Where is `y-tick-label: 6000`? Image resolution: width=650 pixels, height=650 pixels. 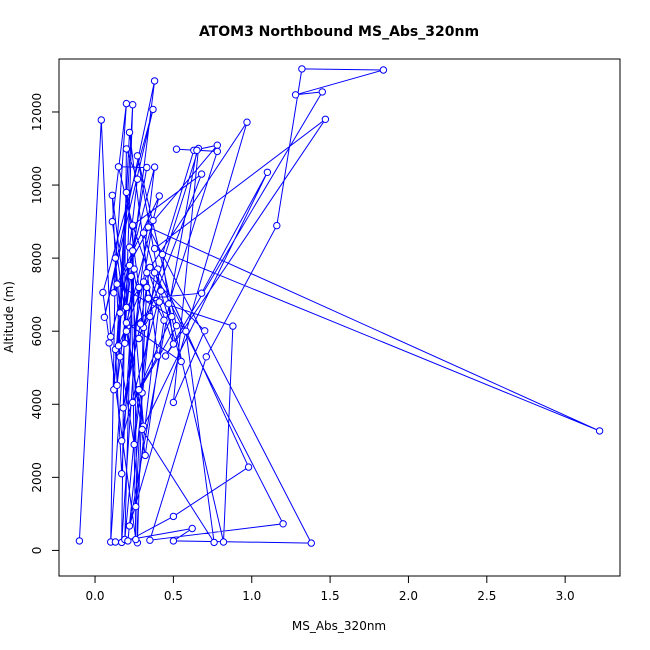 y-tick-label: 6000 is located at coordinates (37, 331).